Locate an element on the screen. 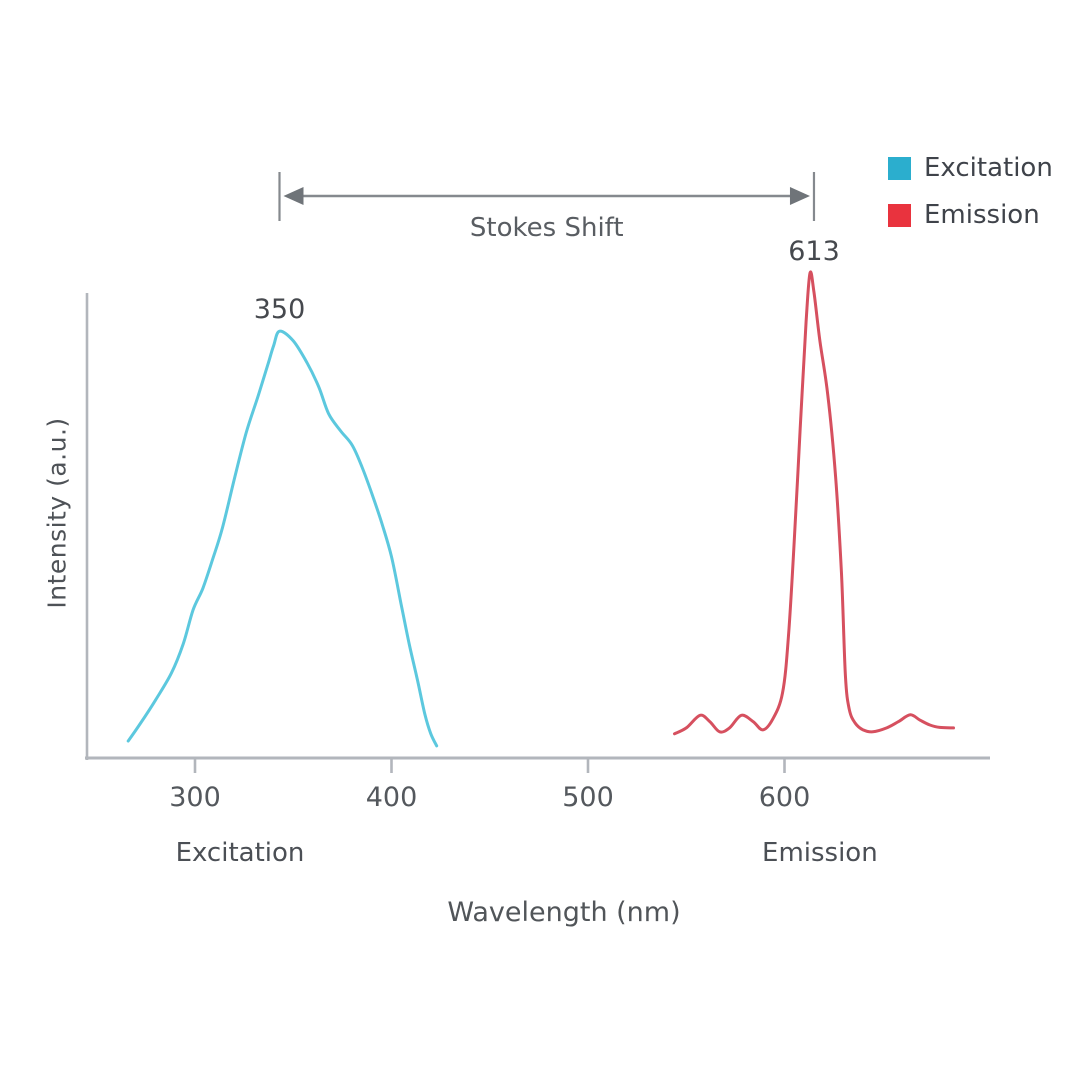 The width and height of the screenshot is (1080, 1080). x-tick-label-300: 300 is located at coordinates (195, 797).